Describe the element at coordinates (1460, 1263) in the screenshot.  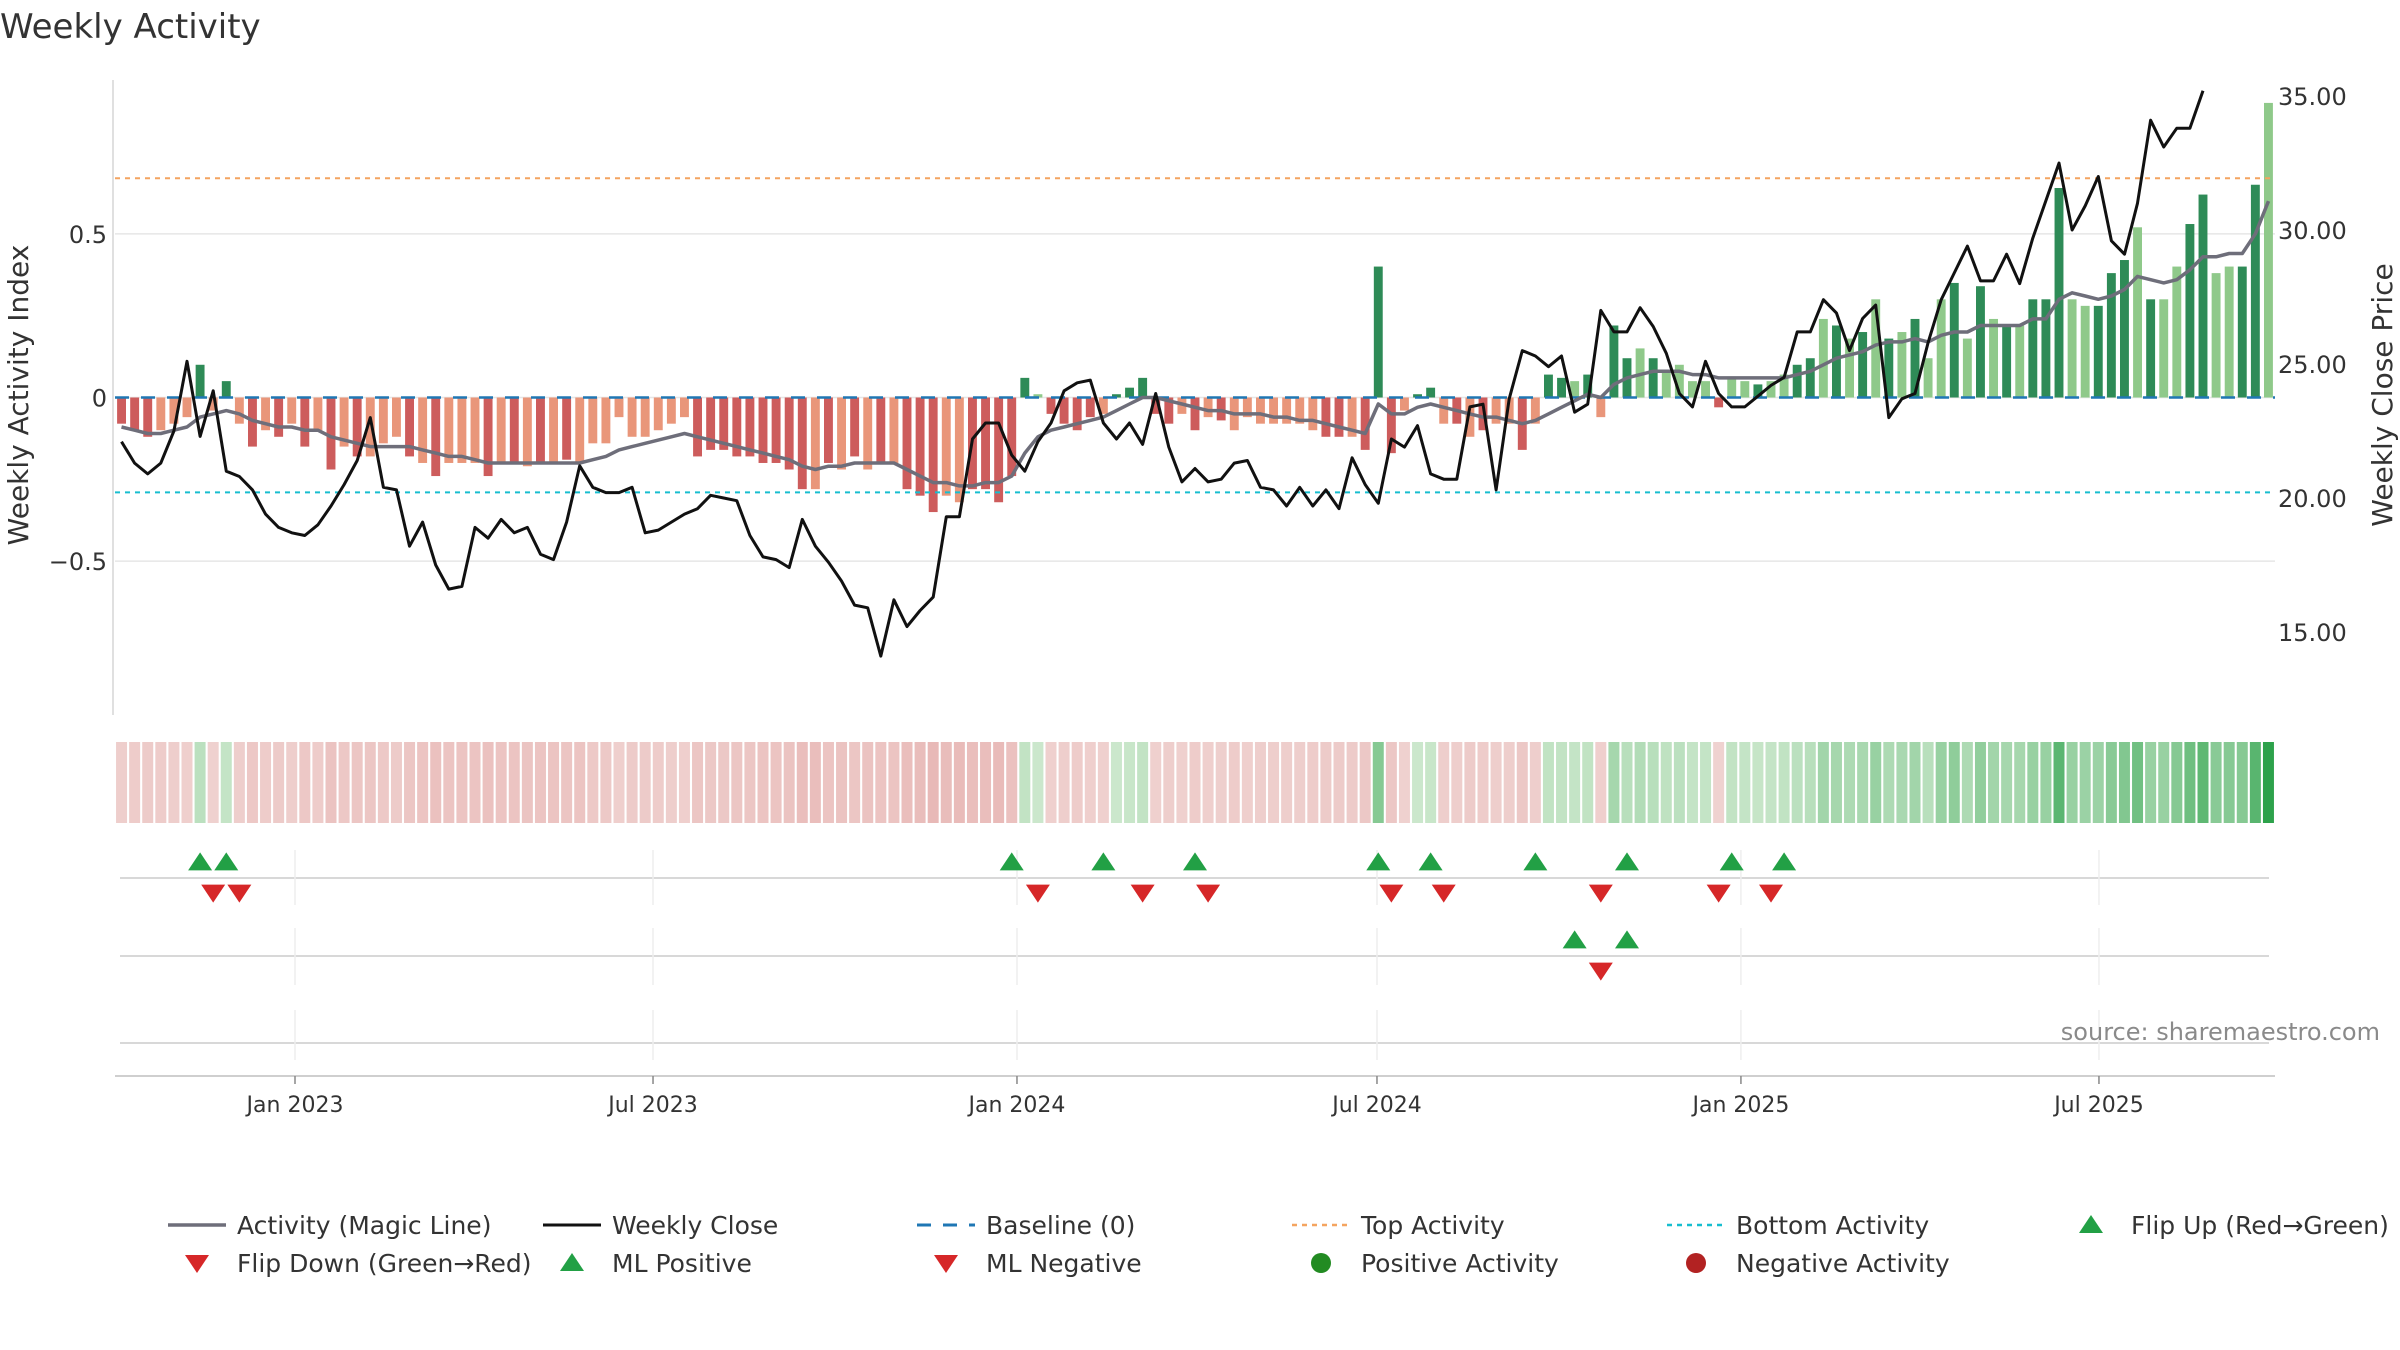
I see `legend-label: Positive Activity` at that location.